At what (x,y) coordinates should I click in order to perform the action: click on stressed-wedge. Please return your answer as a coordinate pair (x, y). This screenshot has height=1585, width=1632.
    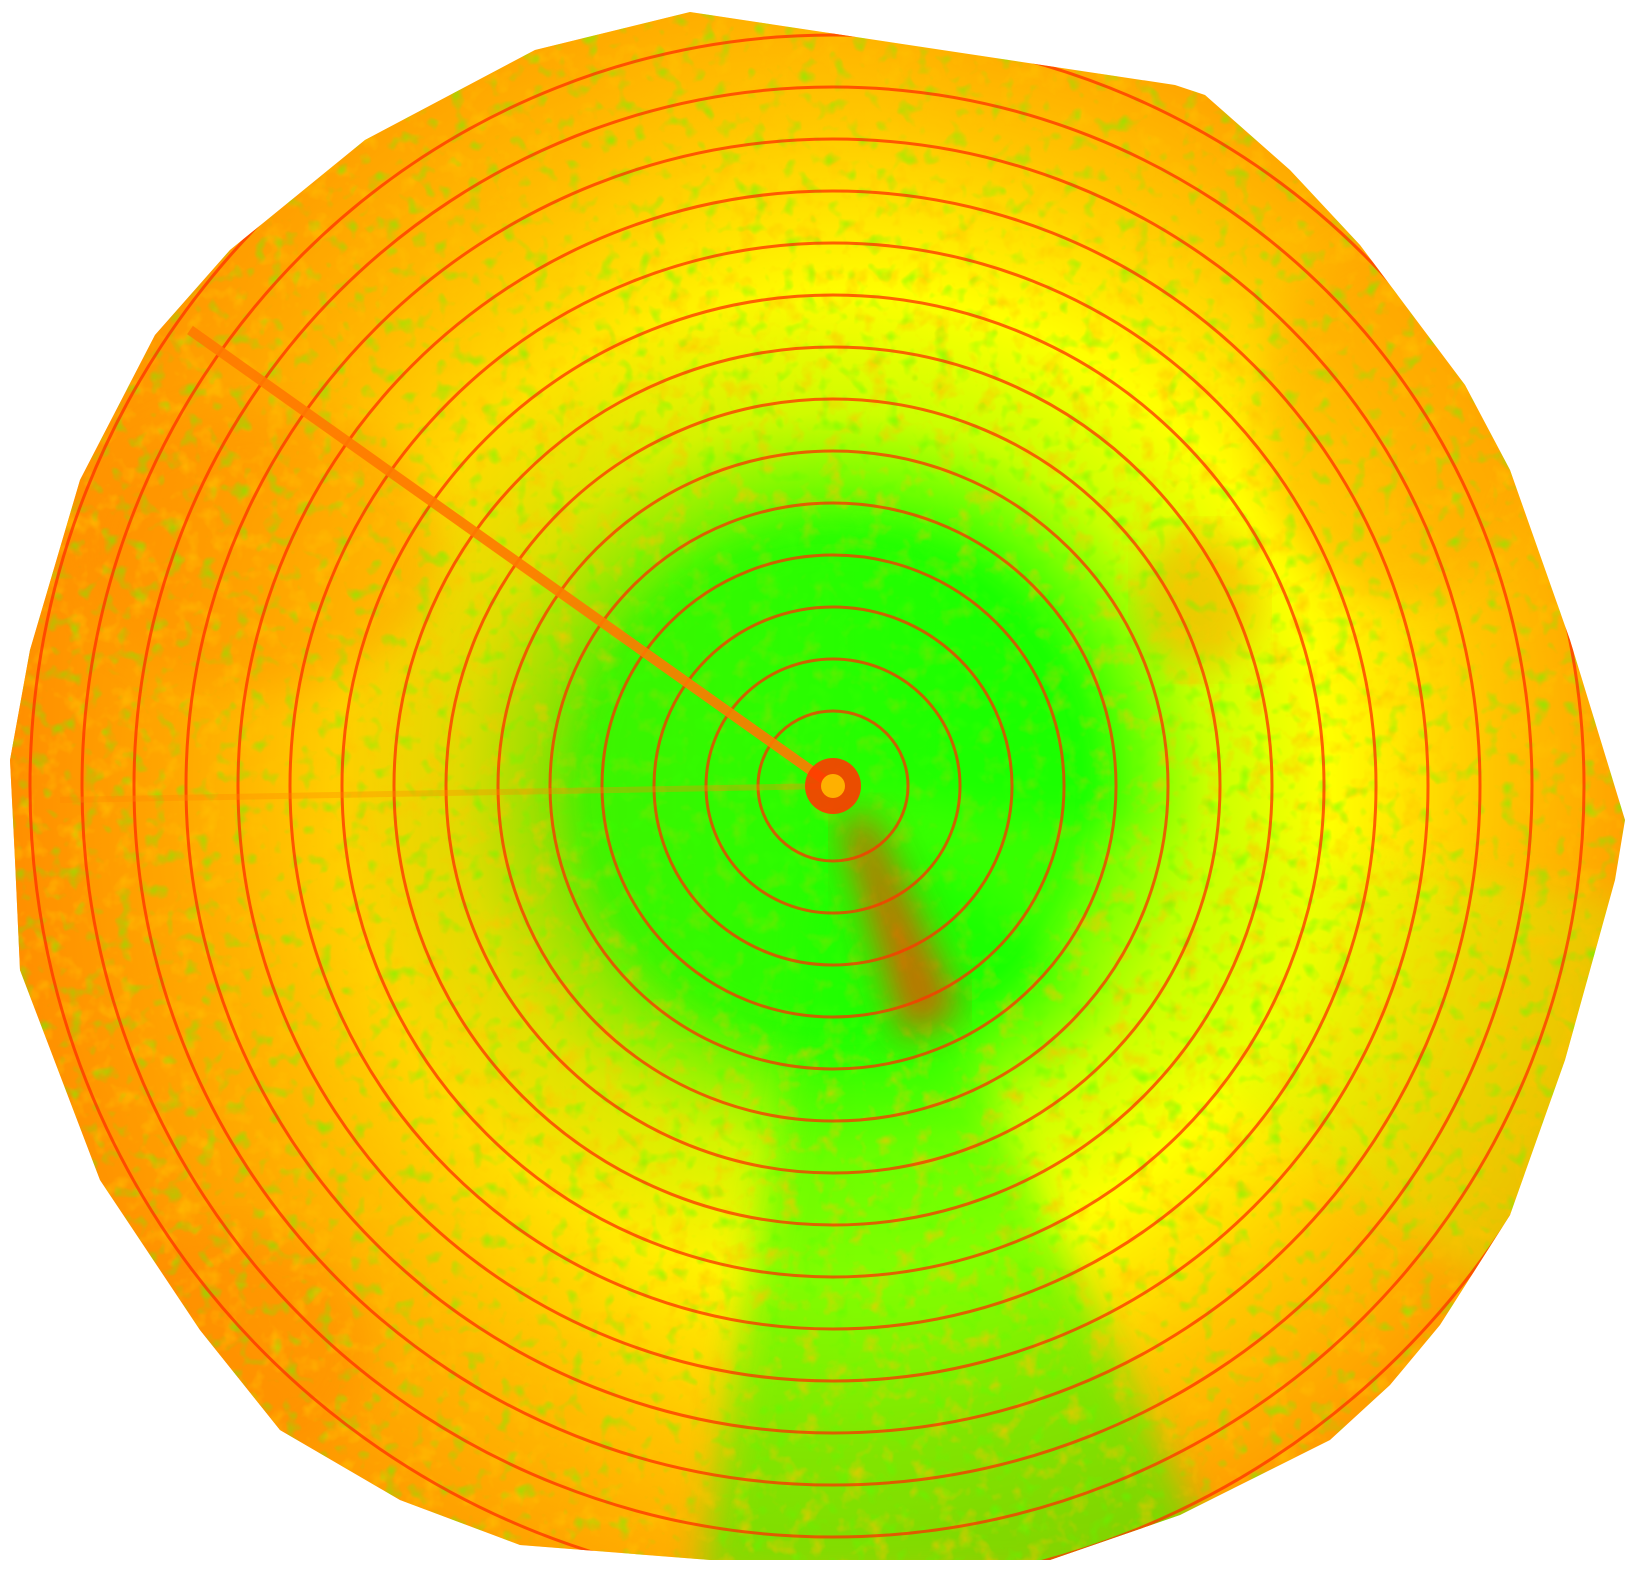
    Looking at the image, I should click on (900, 927).